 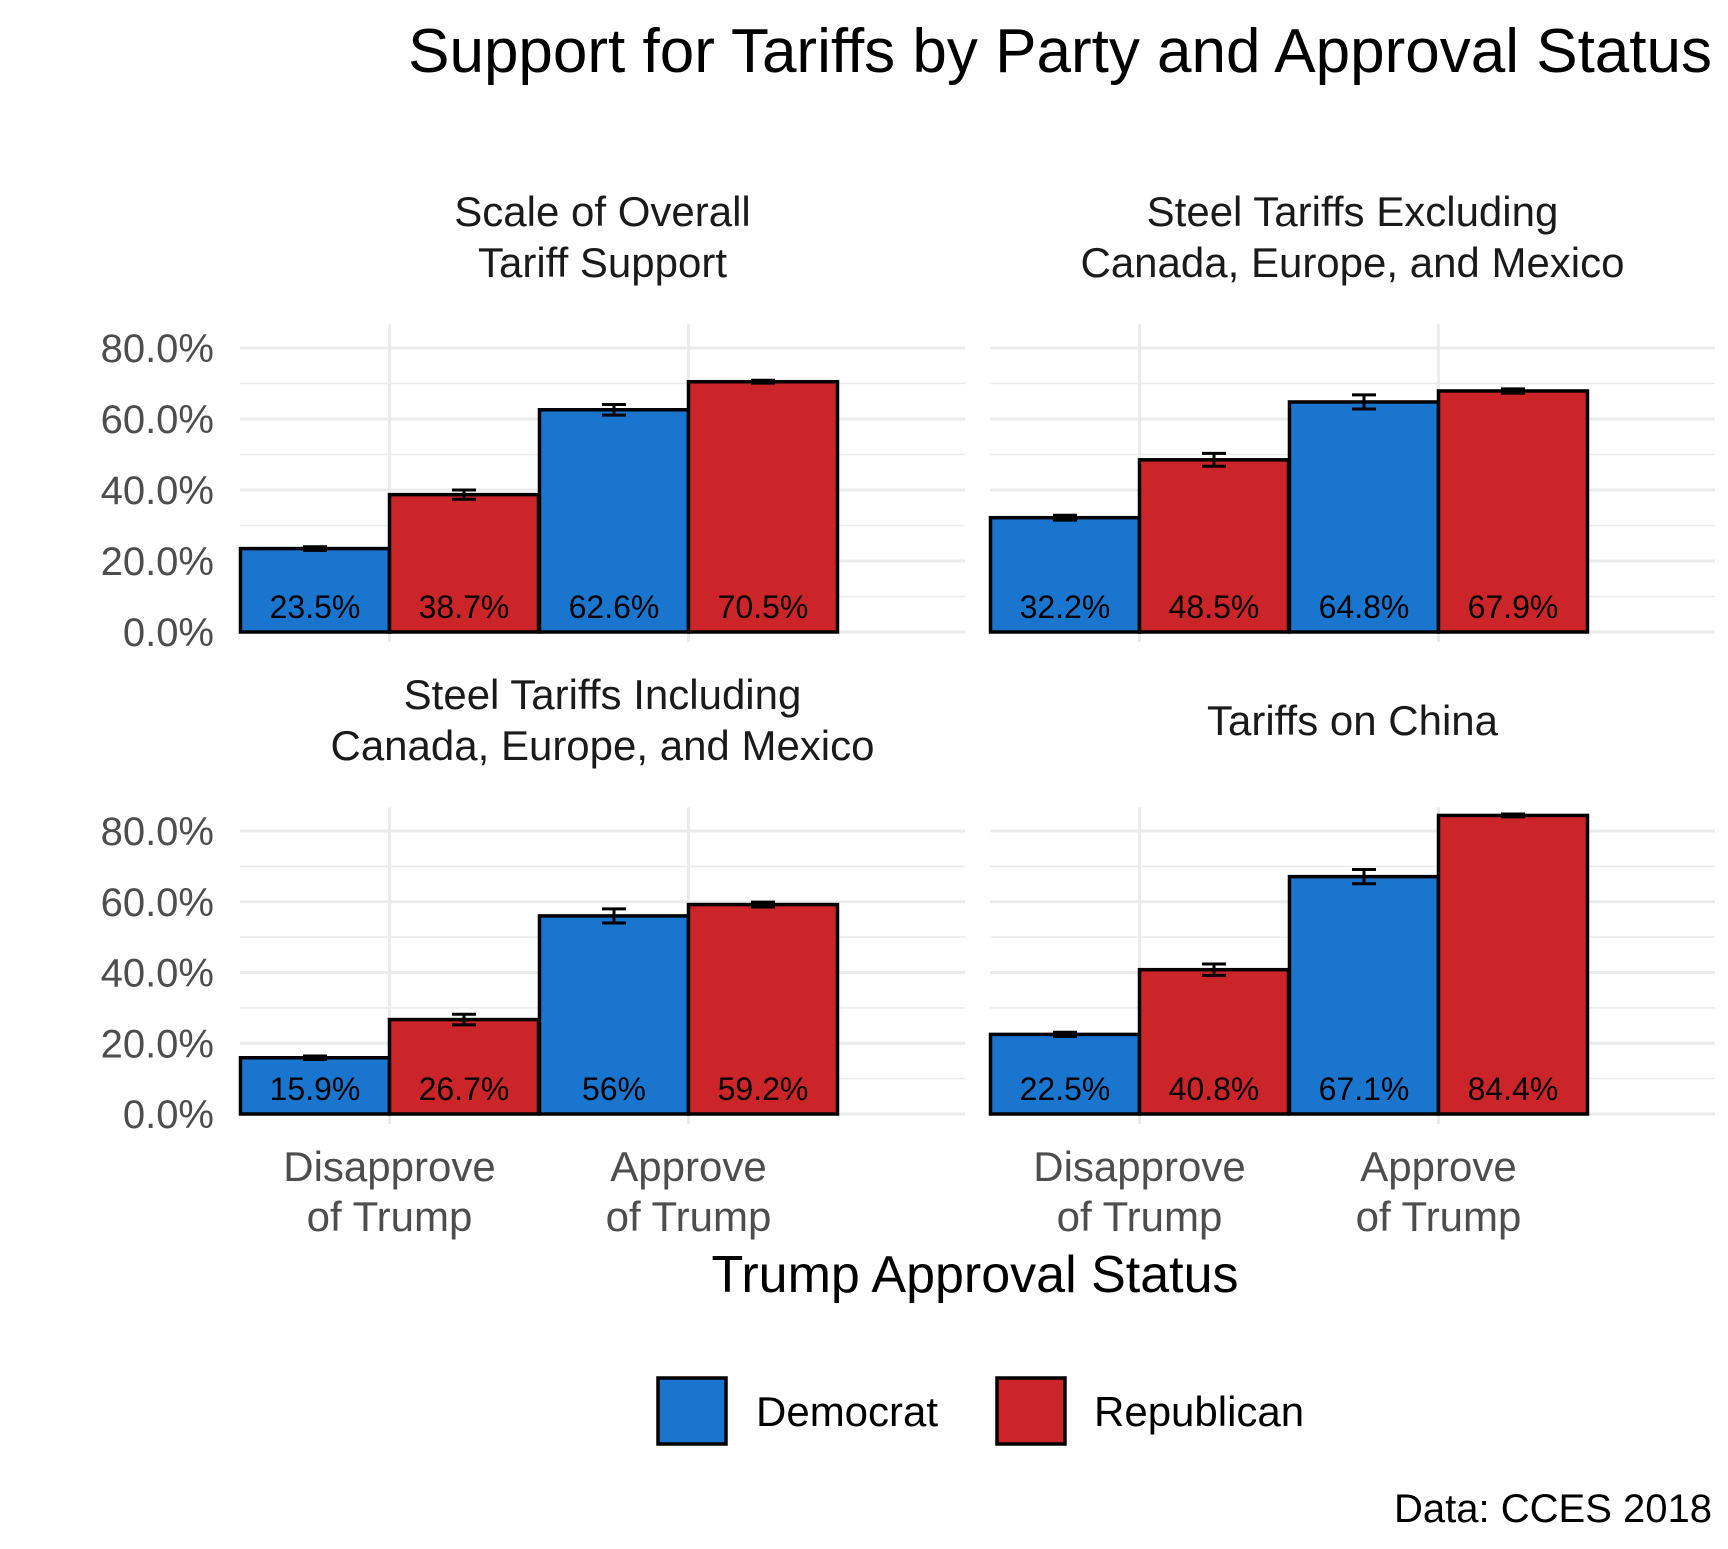 I want to click on bar-value-label: 67.9%, so click(x=1513, y=607).